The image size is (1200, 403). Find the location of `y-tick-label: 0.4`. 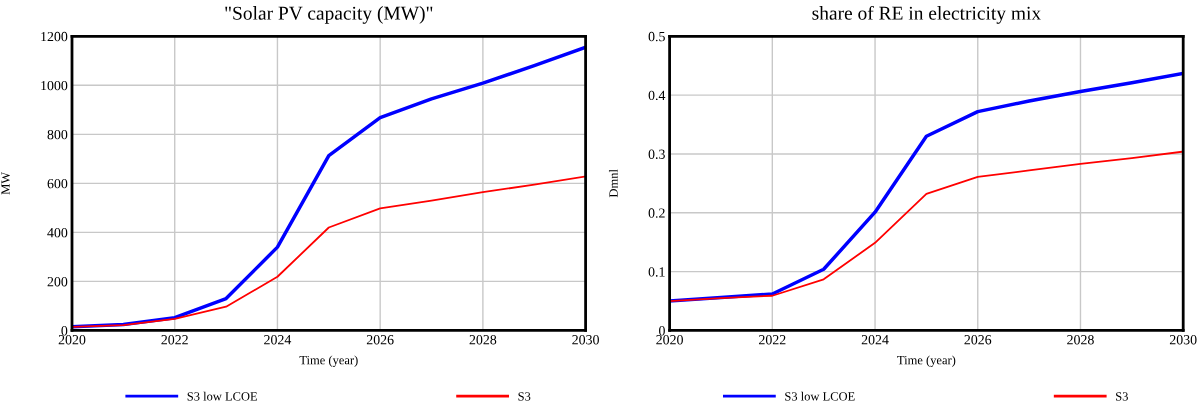

y-tick-label: 0.4 is located at coordinates (657, 95).